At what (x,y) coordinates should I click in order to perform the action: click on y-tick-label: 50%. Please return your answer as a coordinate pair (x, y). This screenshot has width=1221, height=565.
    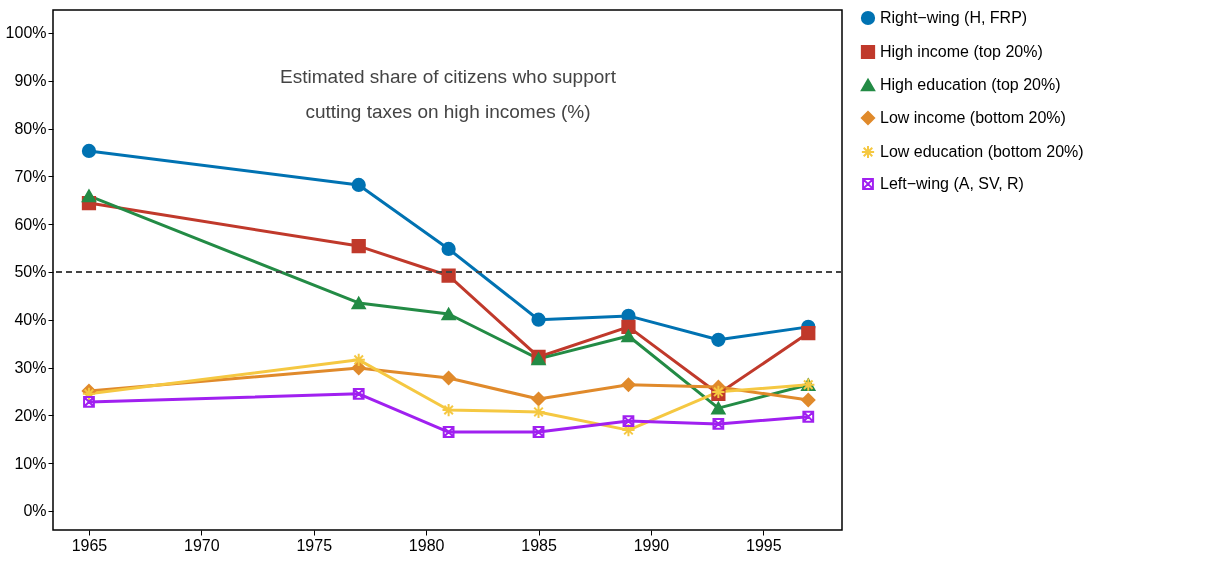
    Looking at the image, I should click on (30, 272).